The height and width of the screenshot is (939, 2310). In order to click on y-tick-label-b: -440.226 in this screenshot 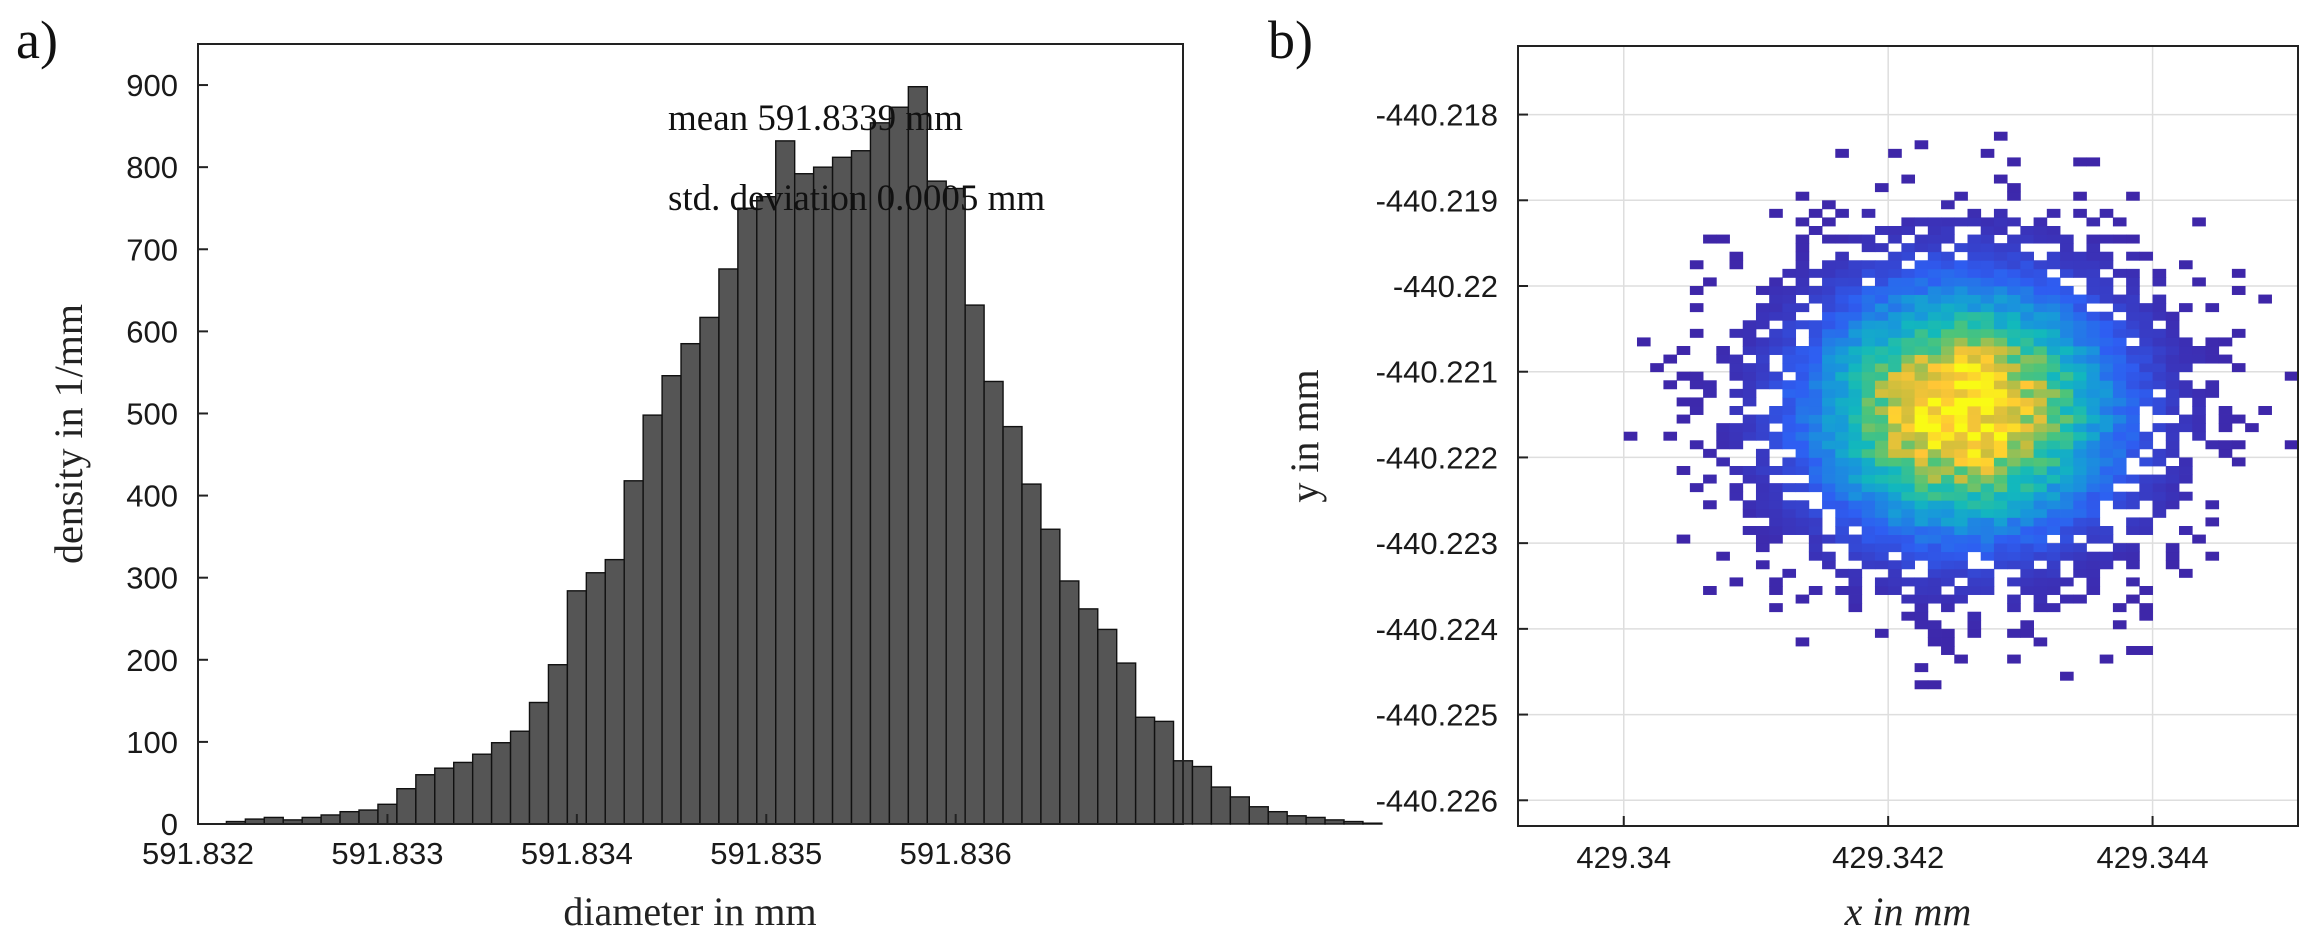, I will do `click(1437, 800)`.